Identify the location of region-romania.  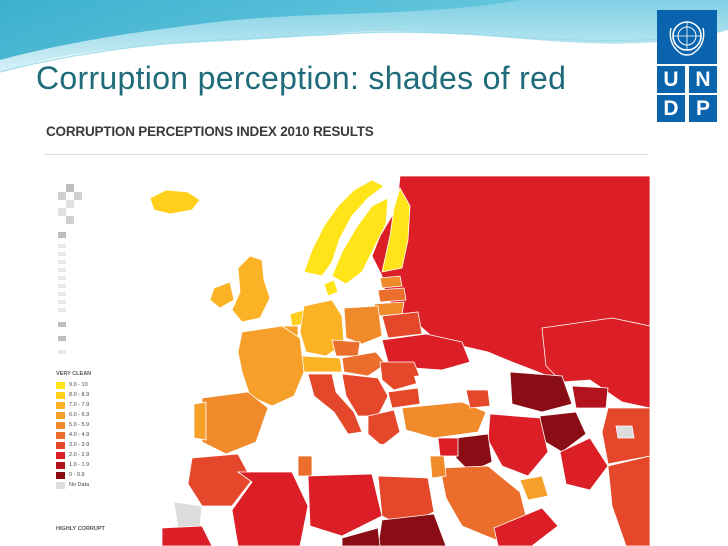
(401, 376).